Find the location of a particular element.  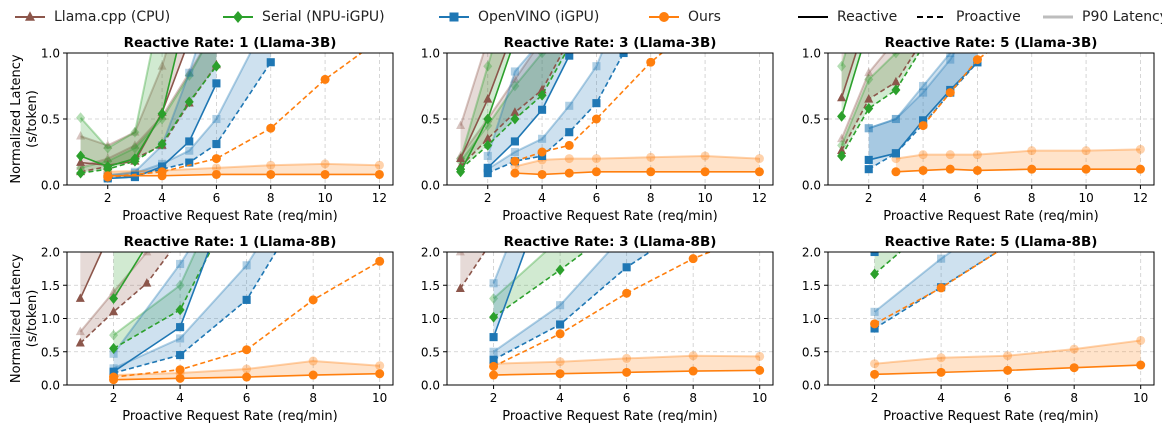

legend-label: Reactive is located at coordinates (867, 17).